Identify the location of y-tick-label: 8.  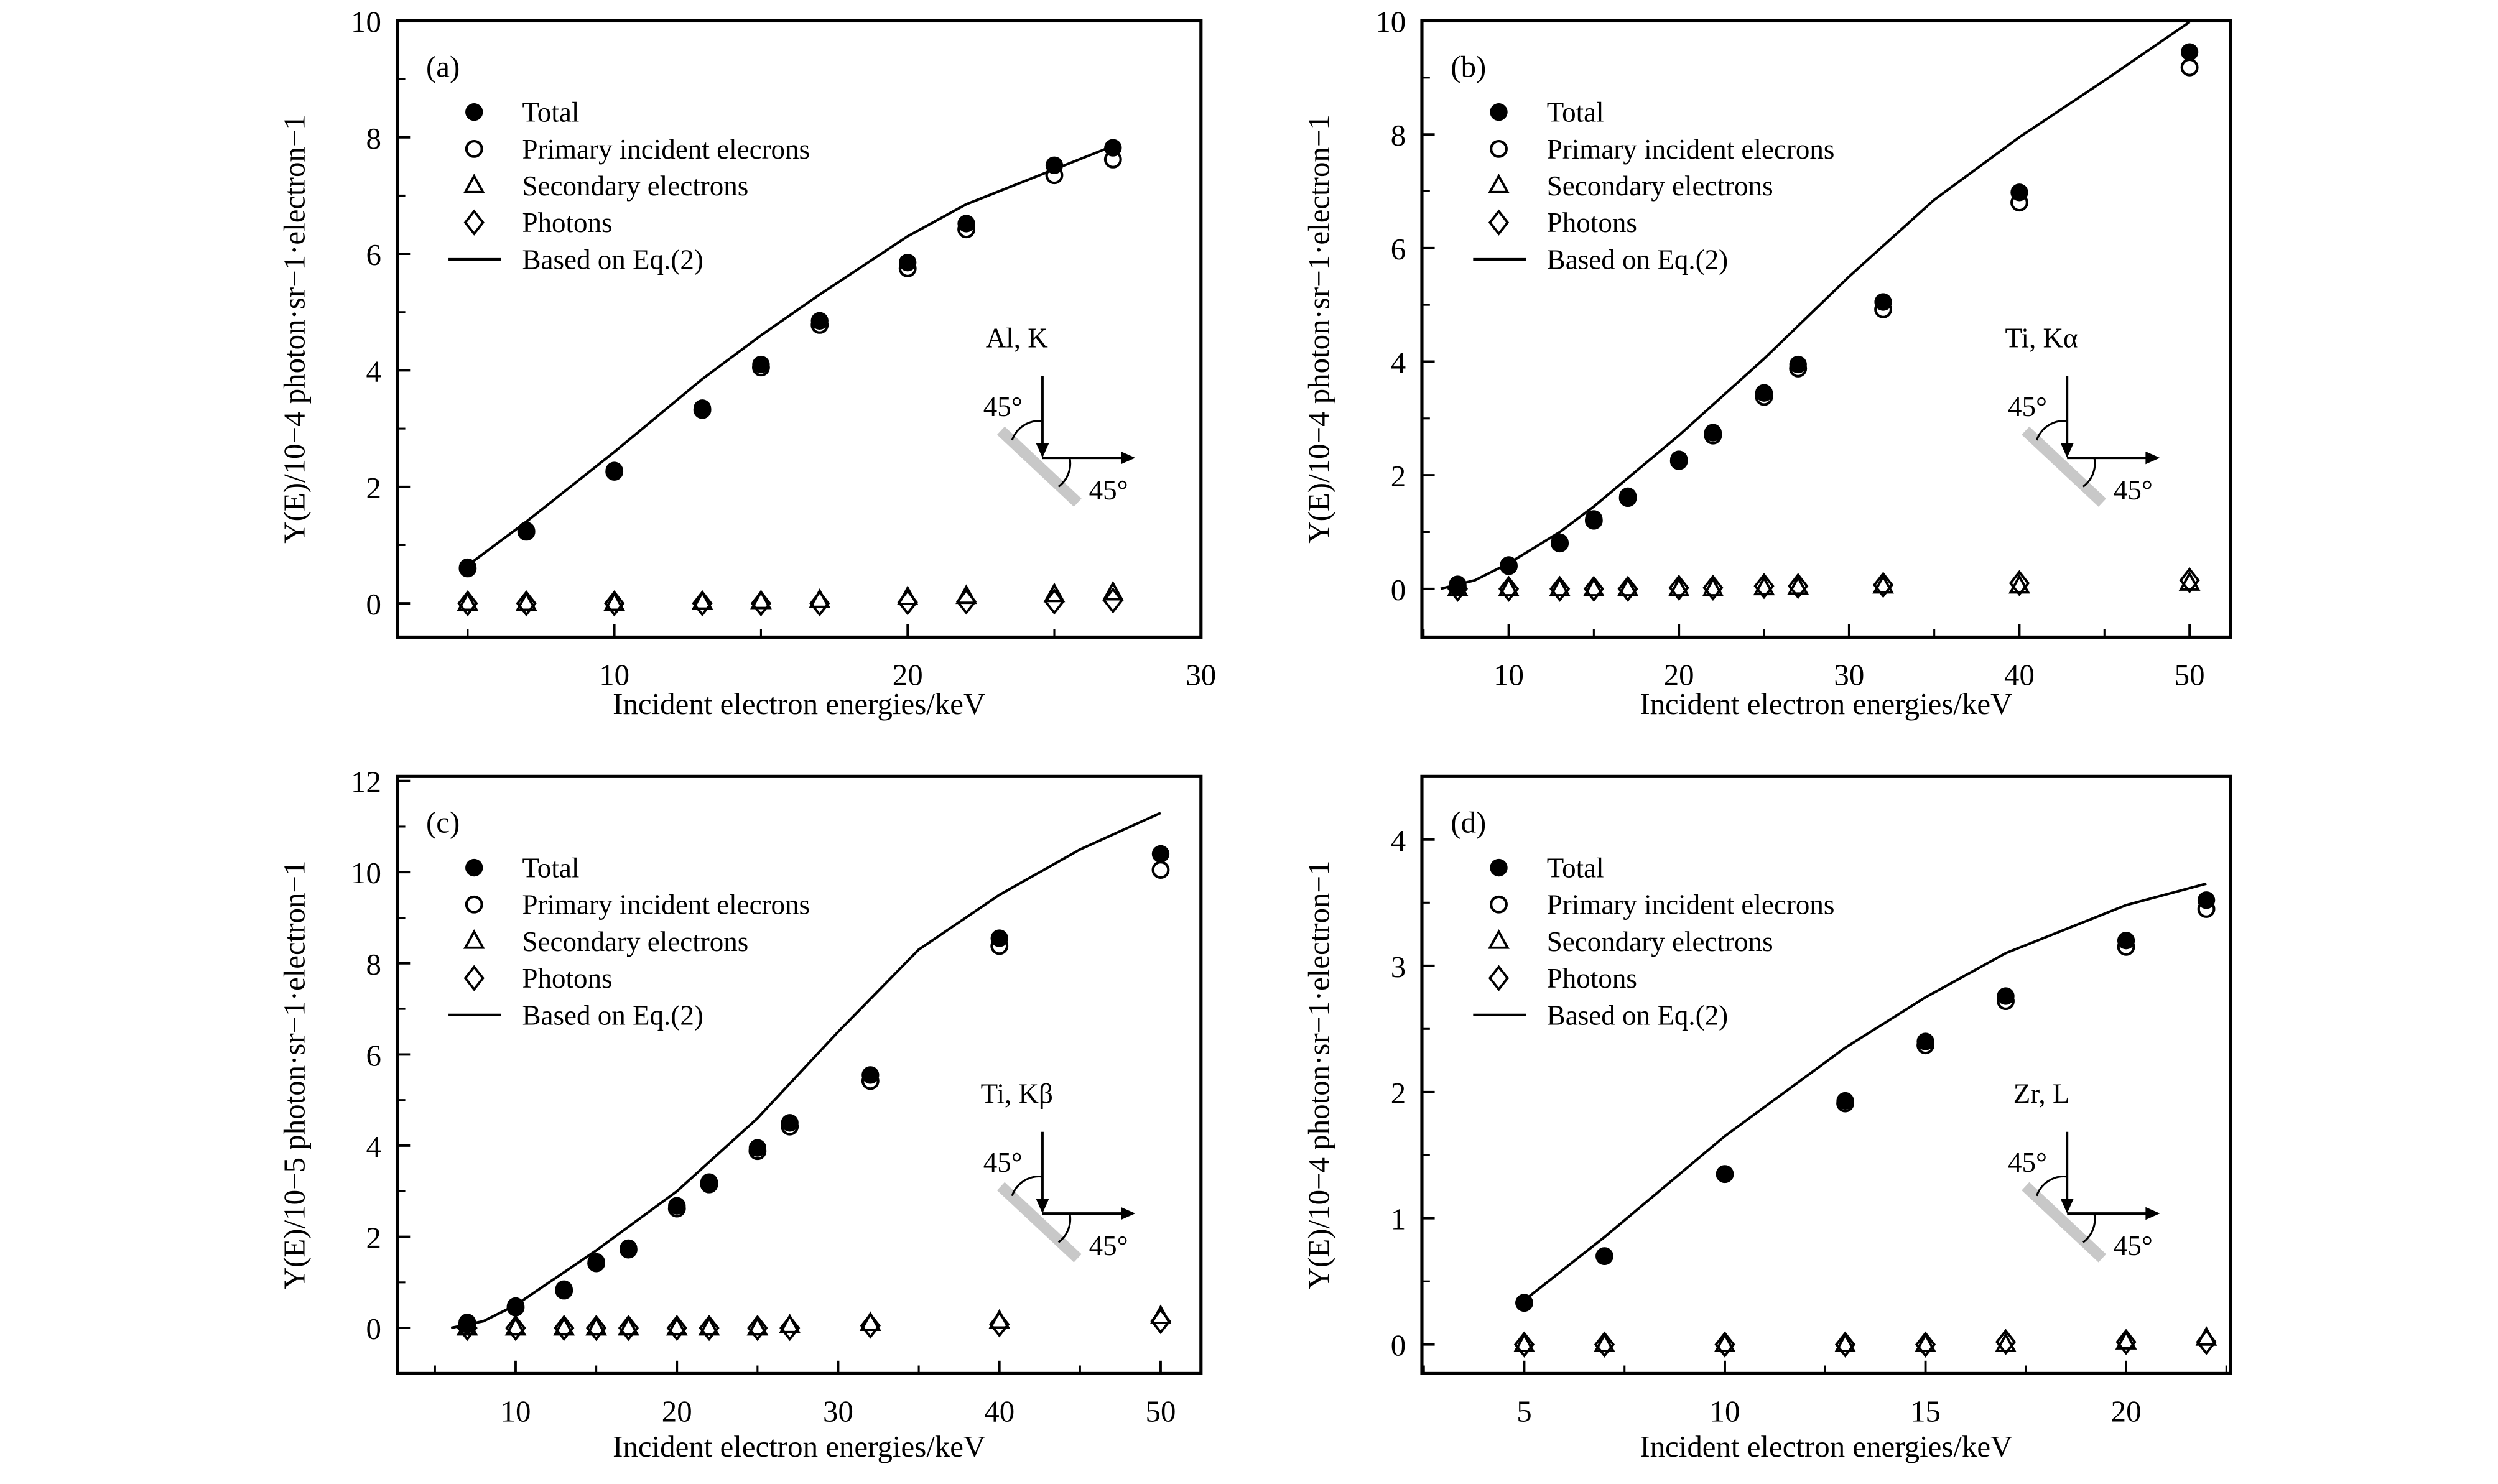
(374, 964).